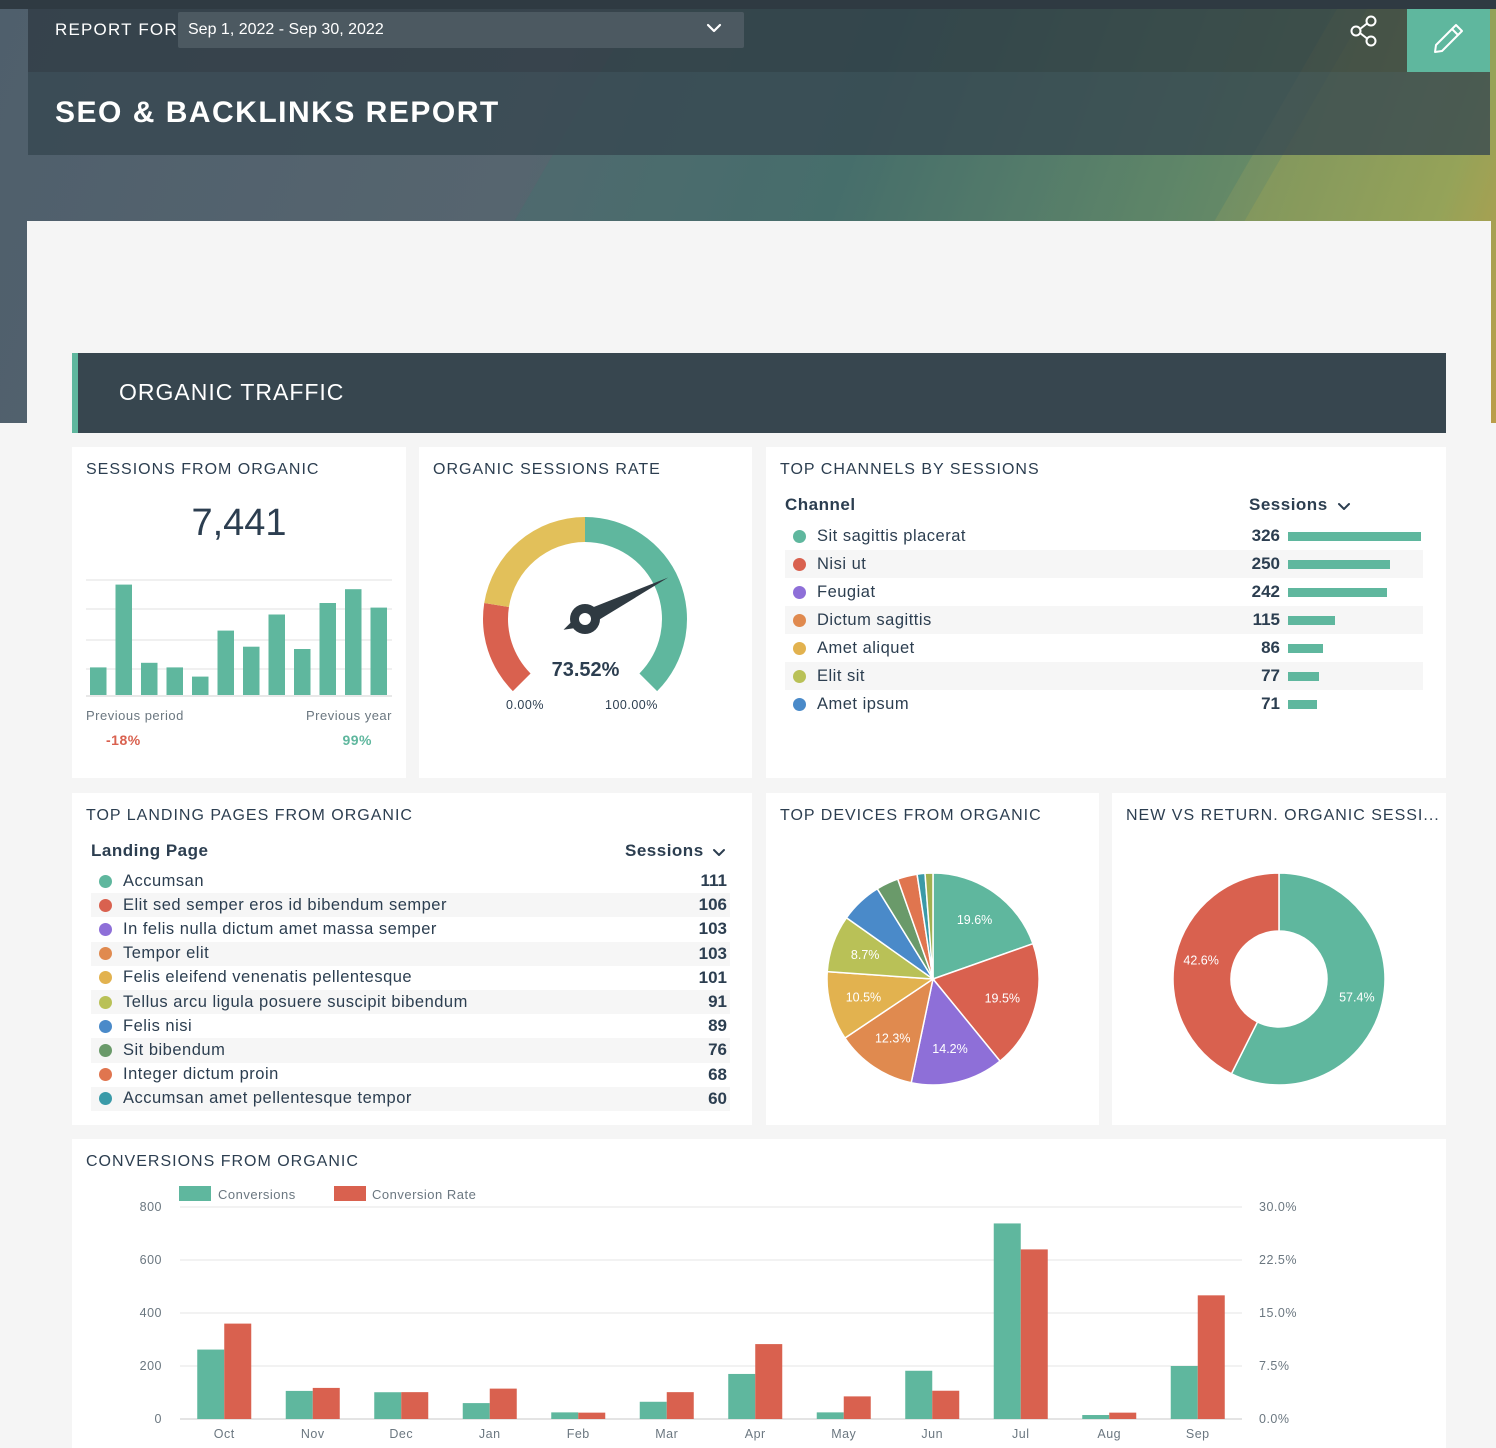 The image size is (1496, 1448). What do you see at coordinates (135, 715) in the screenshot?
I see `previous-period-label: Previous period` at bounding box center [135, 715].